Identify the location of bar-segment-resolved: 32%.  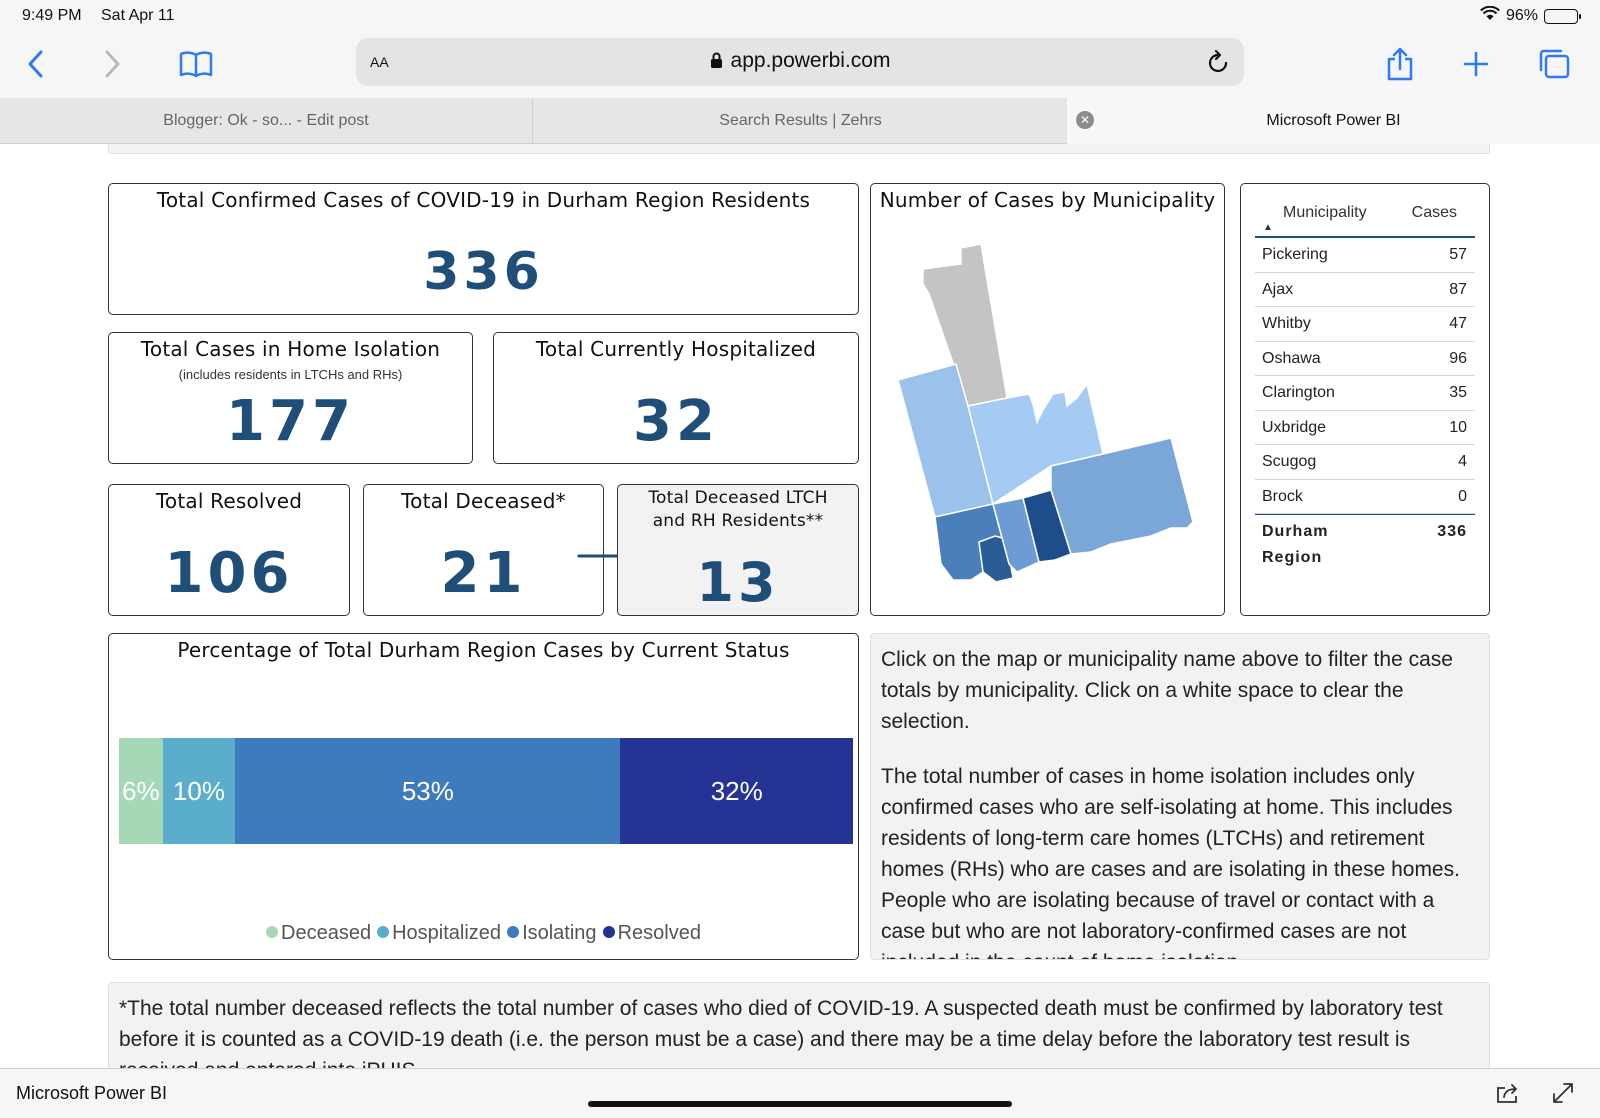
(736, 791).